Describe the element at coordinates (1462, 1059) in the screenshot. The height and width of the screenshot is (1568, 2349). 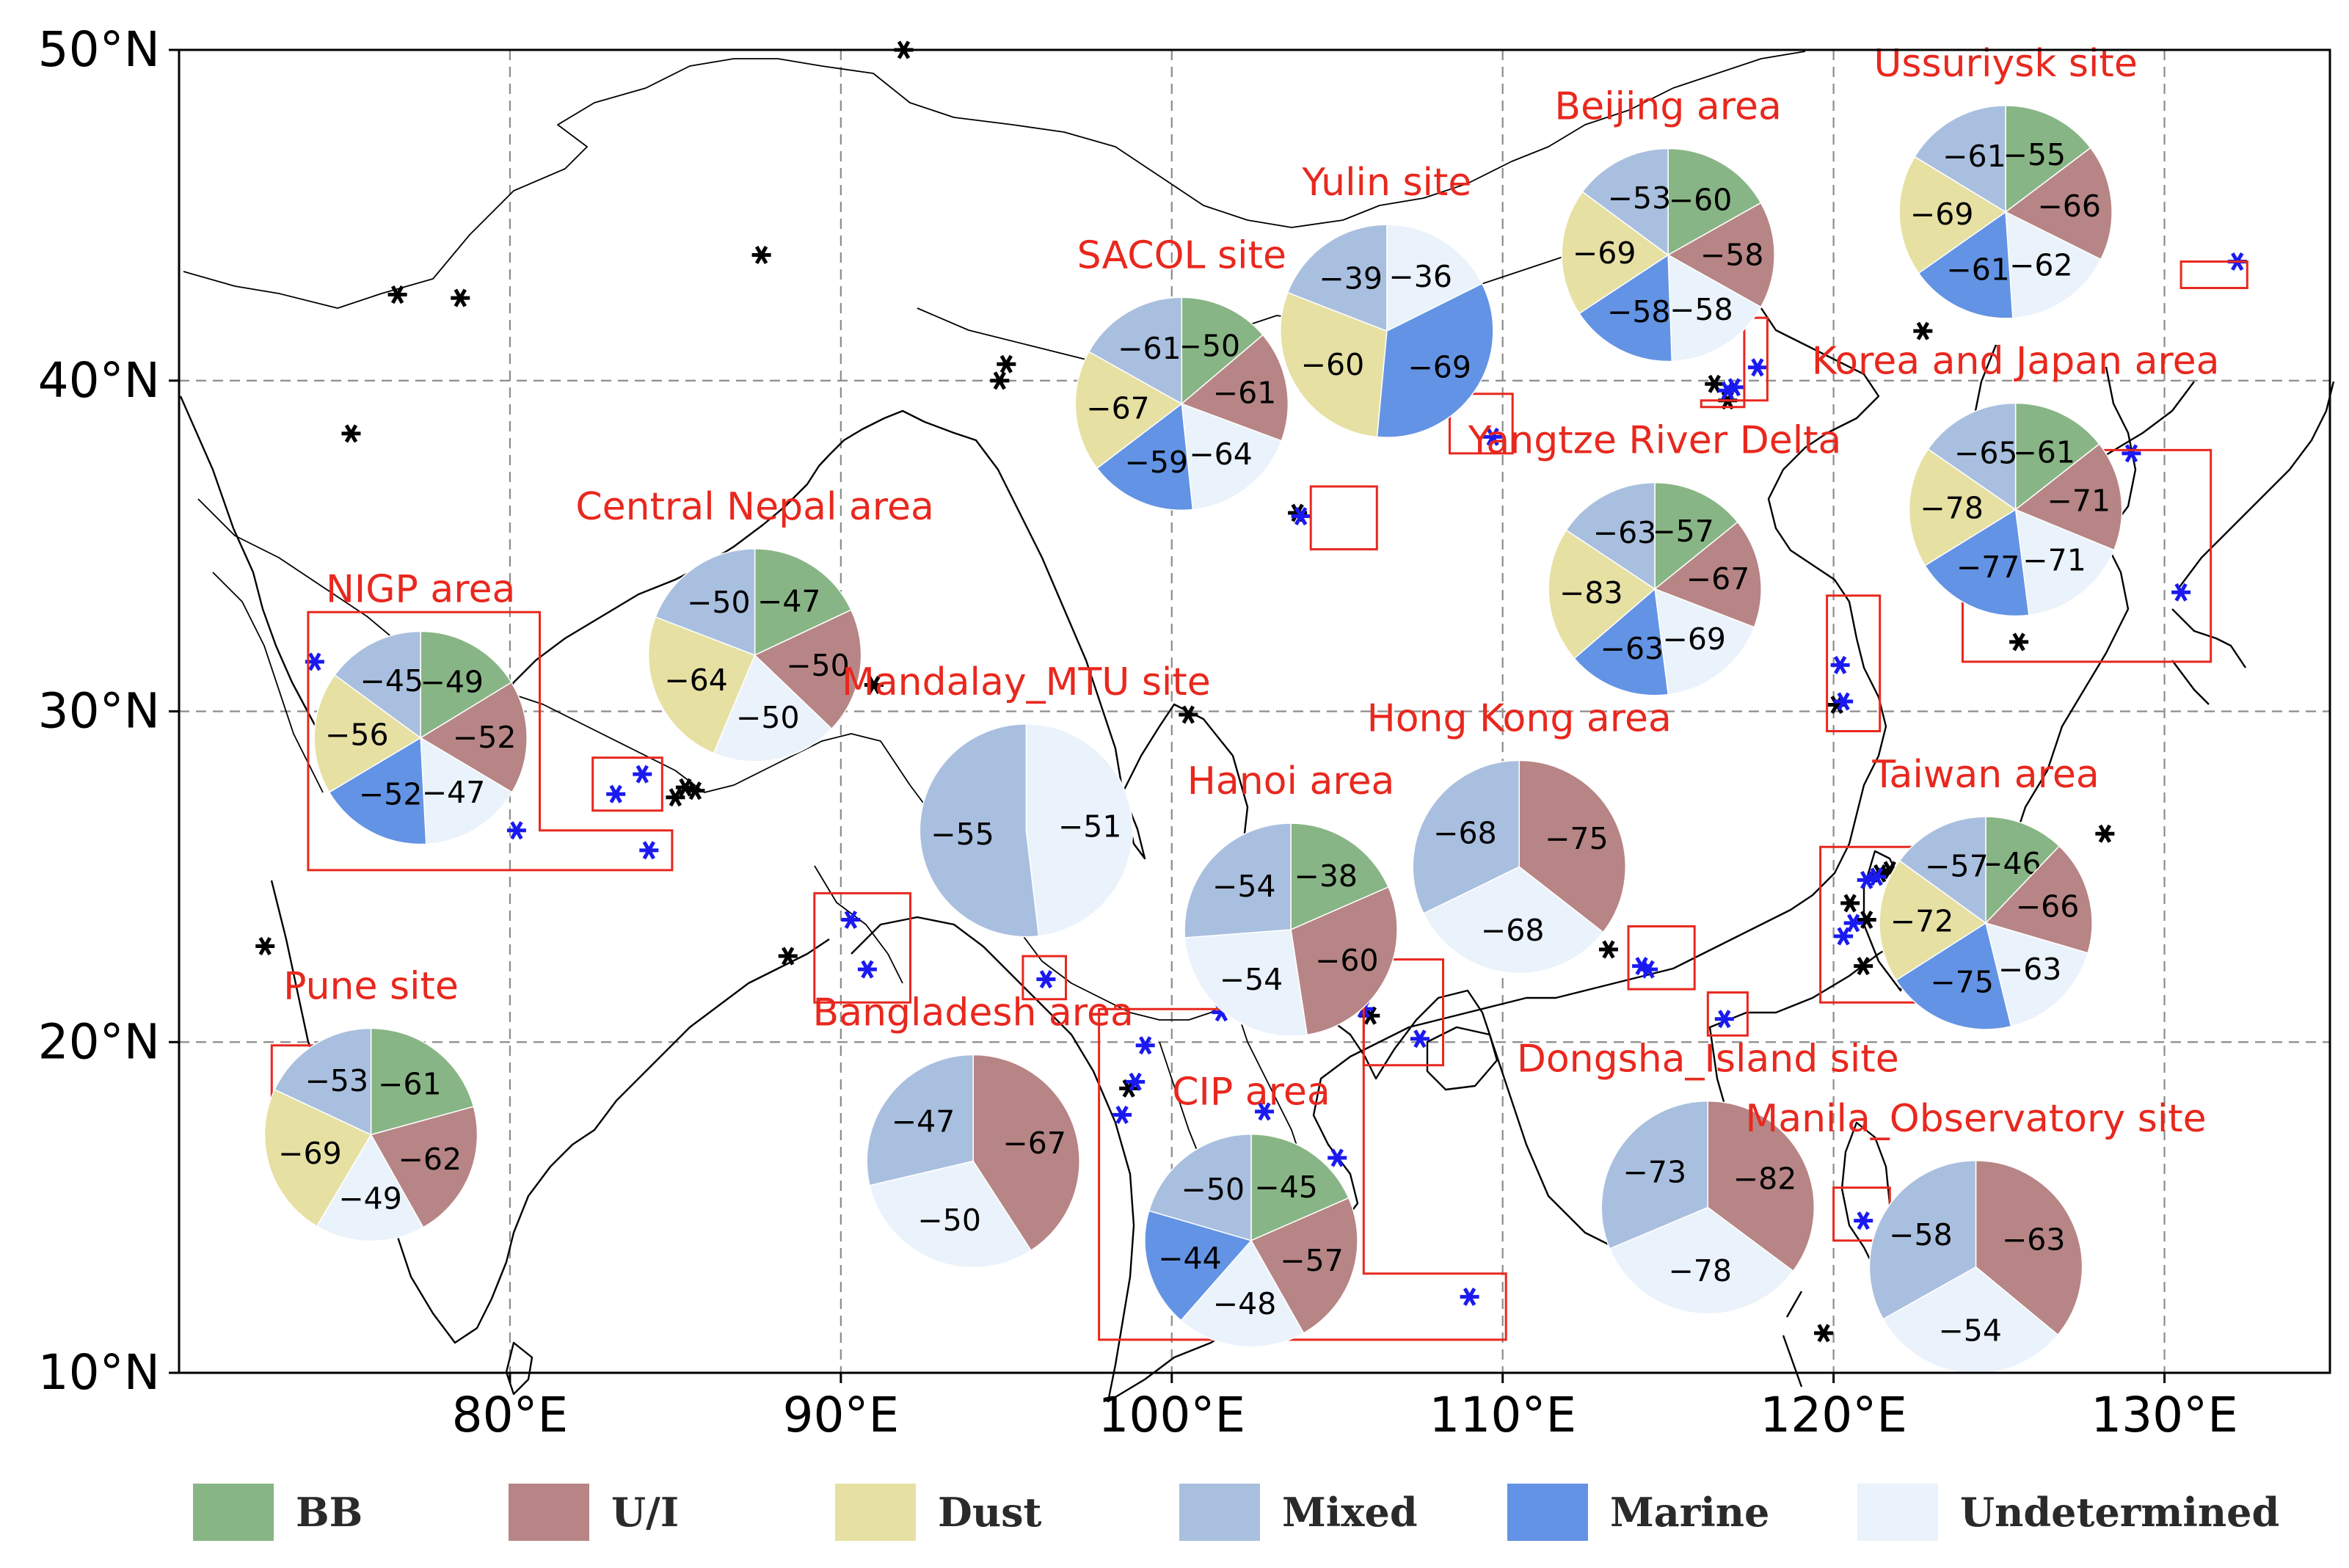
I see `hainan-coast` at that location.